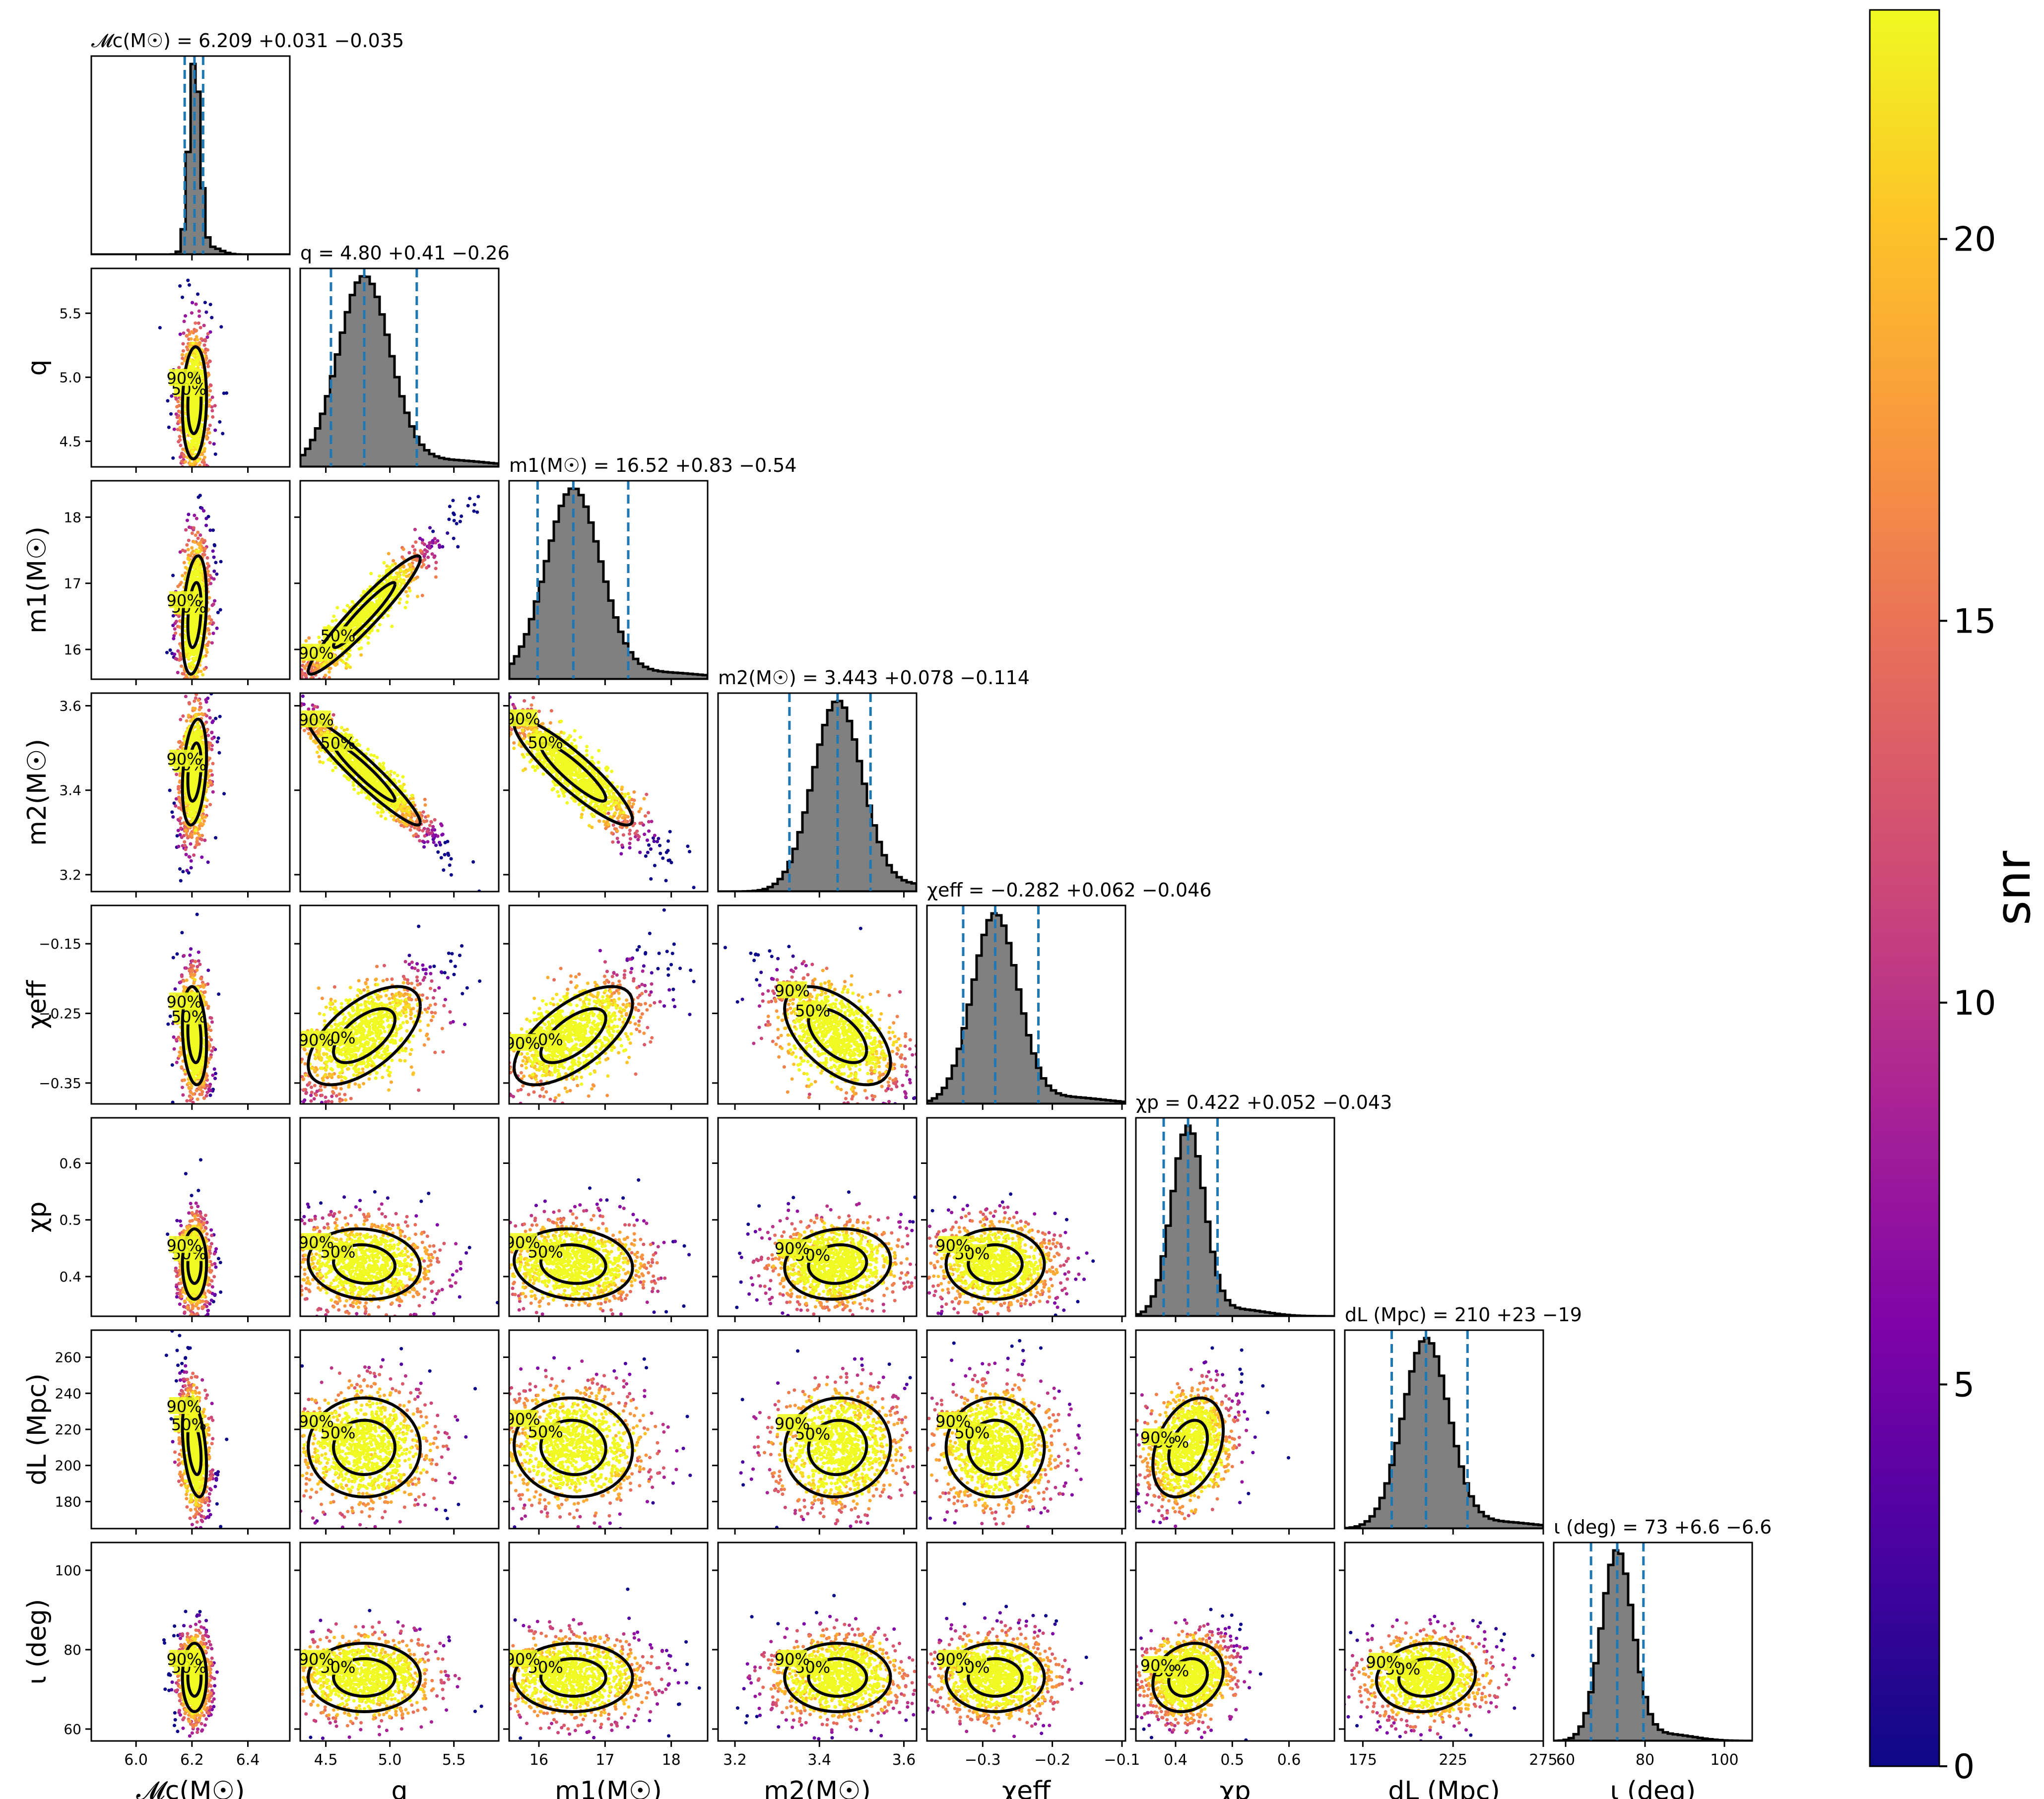  I want to click on scatter-panel-mc-chip: 50%90% 0.4 0.5 0.6, so click(175, 1219).